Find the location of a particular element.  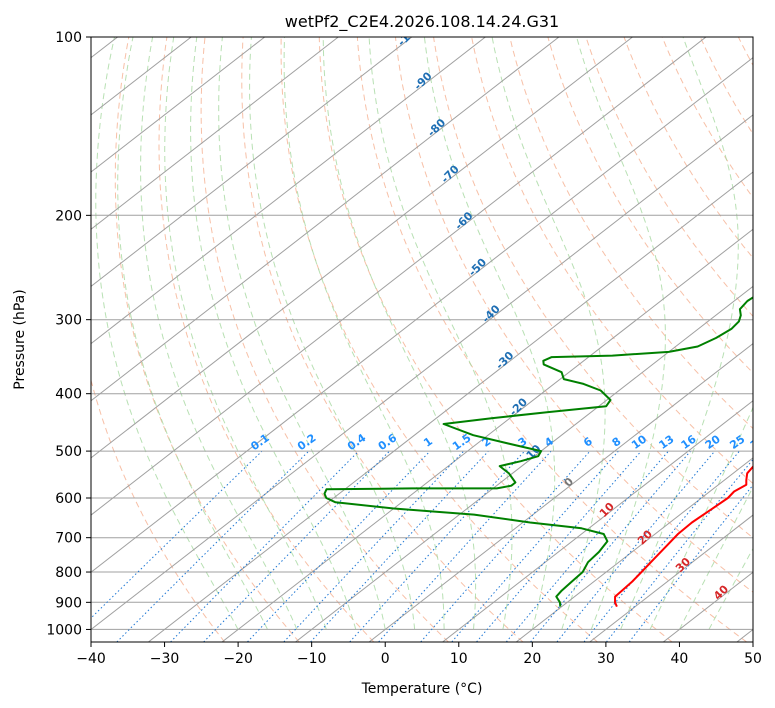

x-axis-title: Temperature (°C) is located at coordinates (422, 689).